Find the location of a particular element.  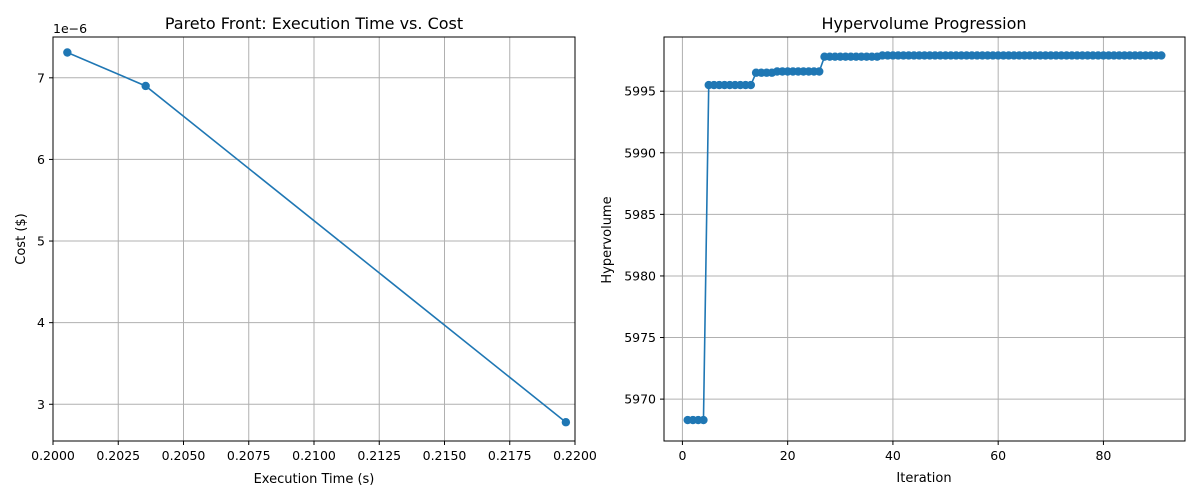

y-offset-label: 1e−6 is located at coordinates (70, 28).